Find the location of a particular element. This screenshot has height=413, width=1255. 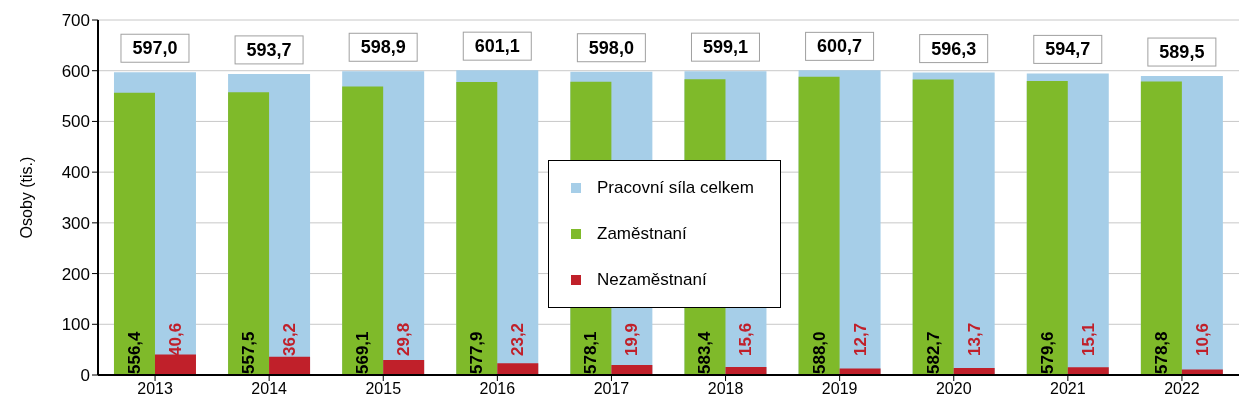

y-tick-label: 300 is located at coordinates (75, 223).